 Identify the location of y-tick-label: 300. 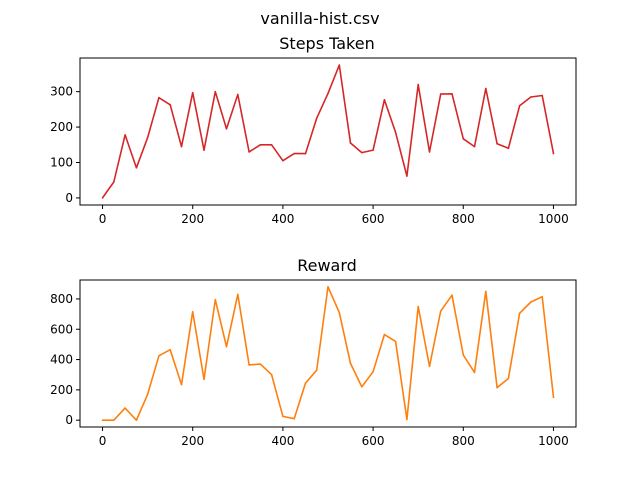
(61, 92).